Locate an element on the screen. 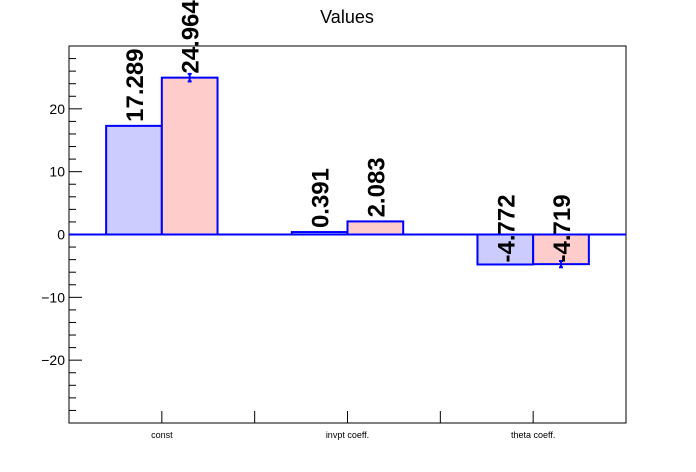  data-label: -4.719 is located at coordinates (562, 228).